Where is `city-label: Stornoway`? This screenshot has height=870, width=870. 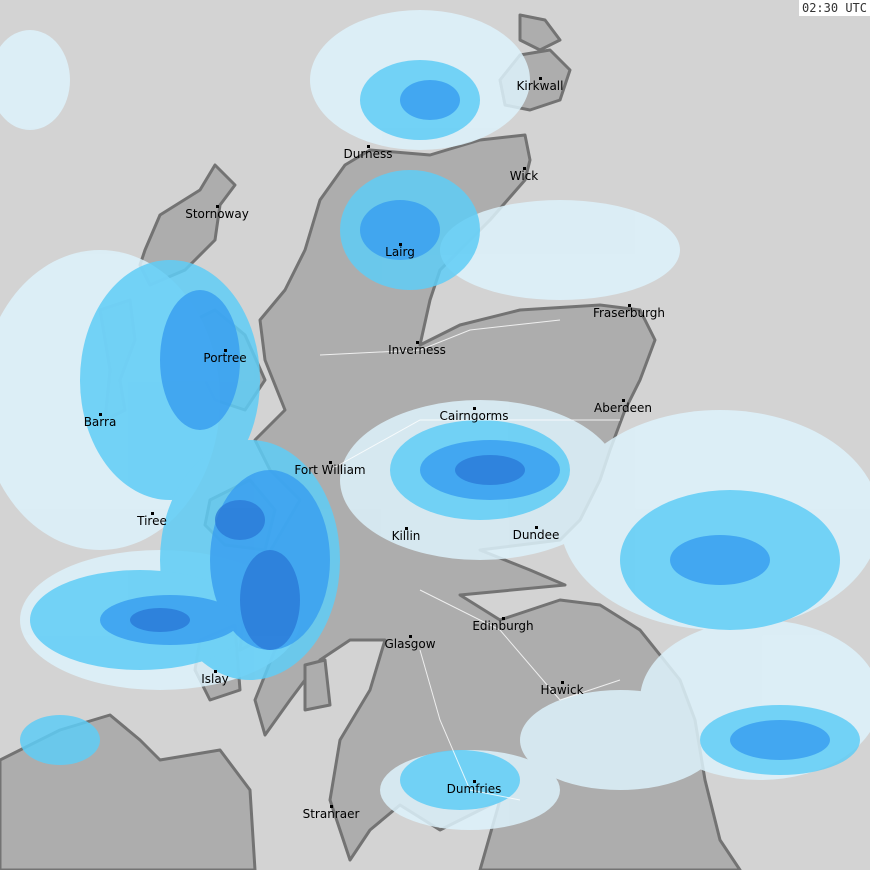 city-label: Stornoway is located at coordinates (217, 214).